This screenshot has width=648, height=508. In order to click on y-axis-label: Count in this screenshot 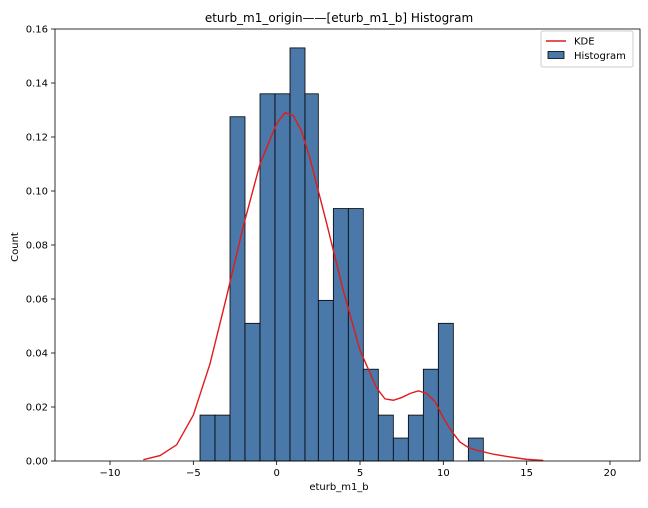, I will do `click(15, 247)`.